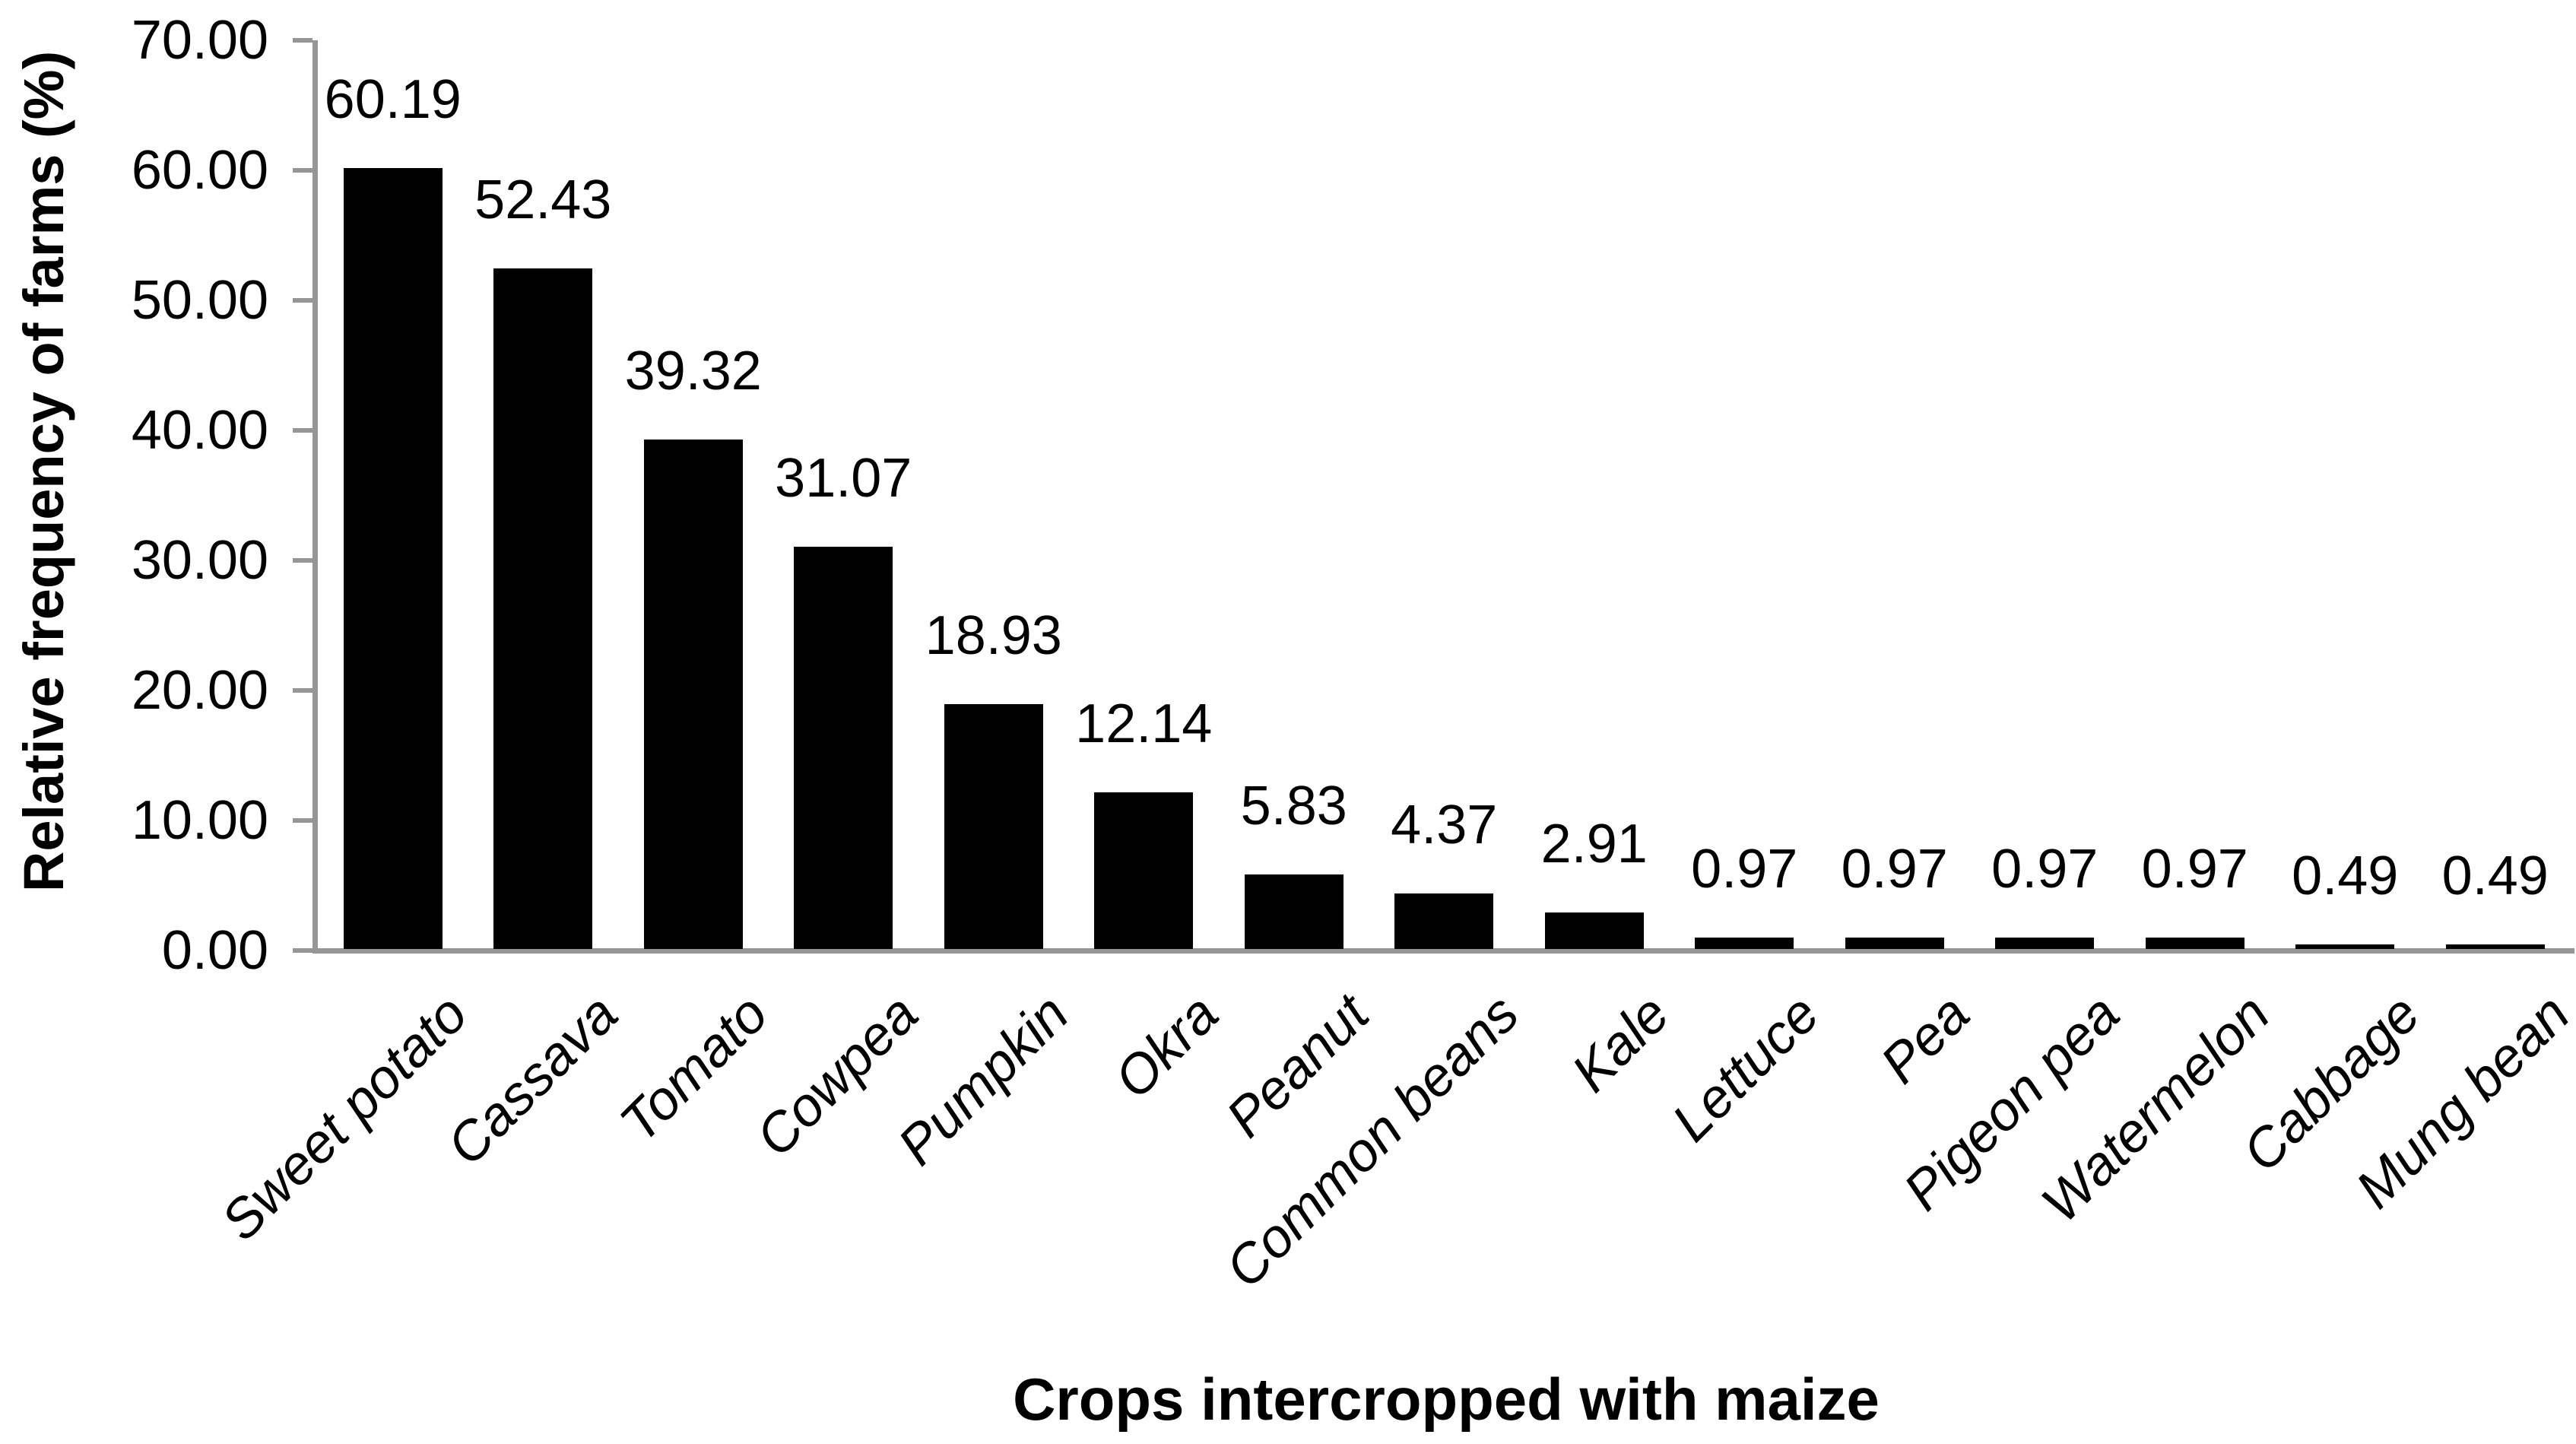 The width and height of the screenshot is (2576, 1444). What do you see at coordinates (199, 560) in the screenshot?
I see `y-tick-label: 30.00` at bounding box center [199, 560].